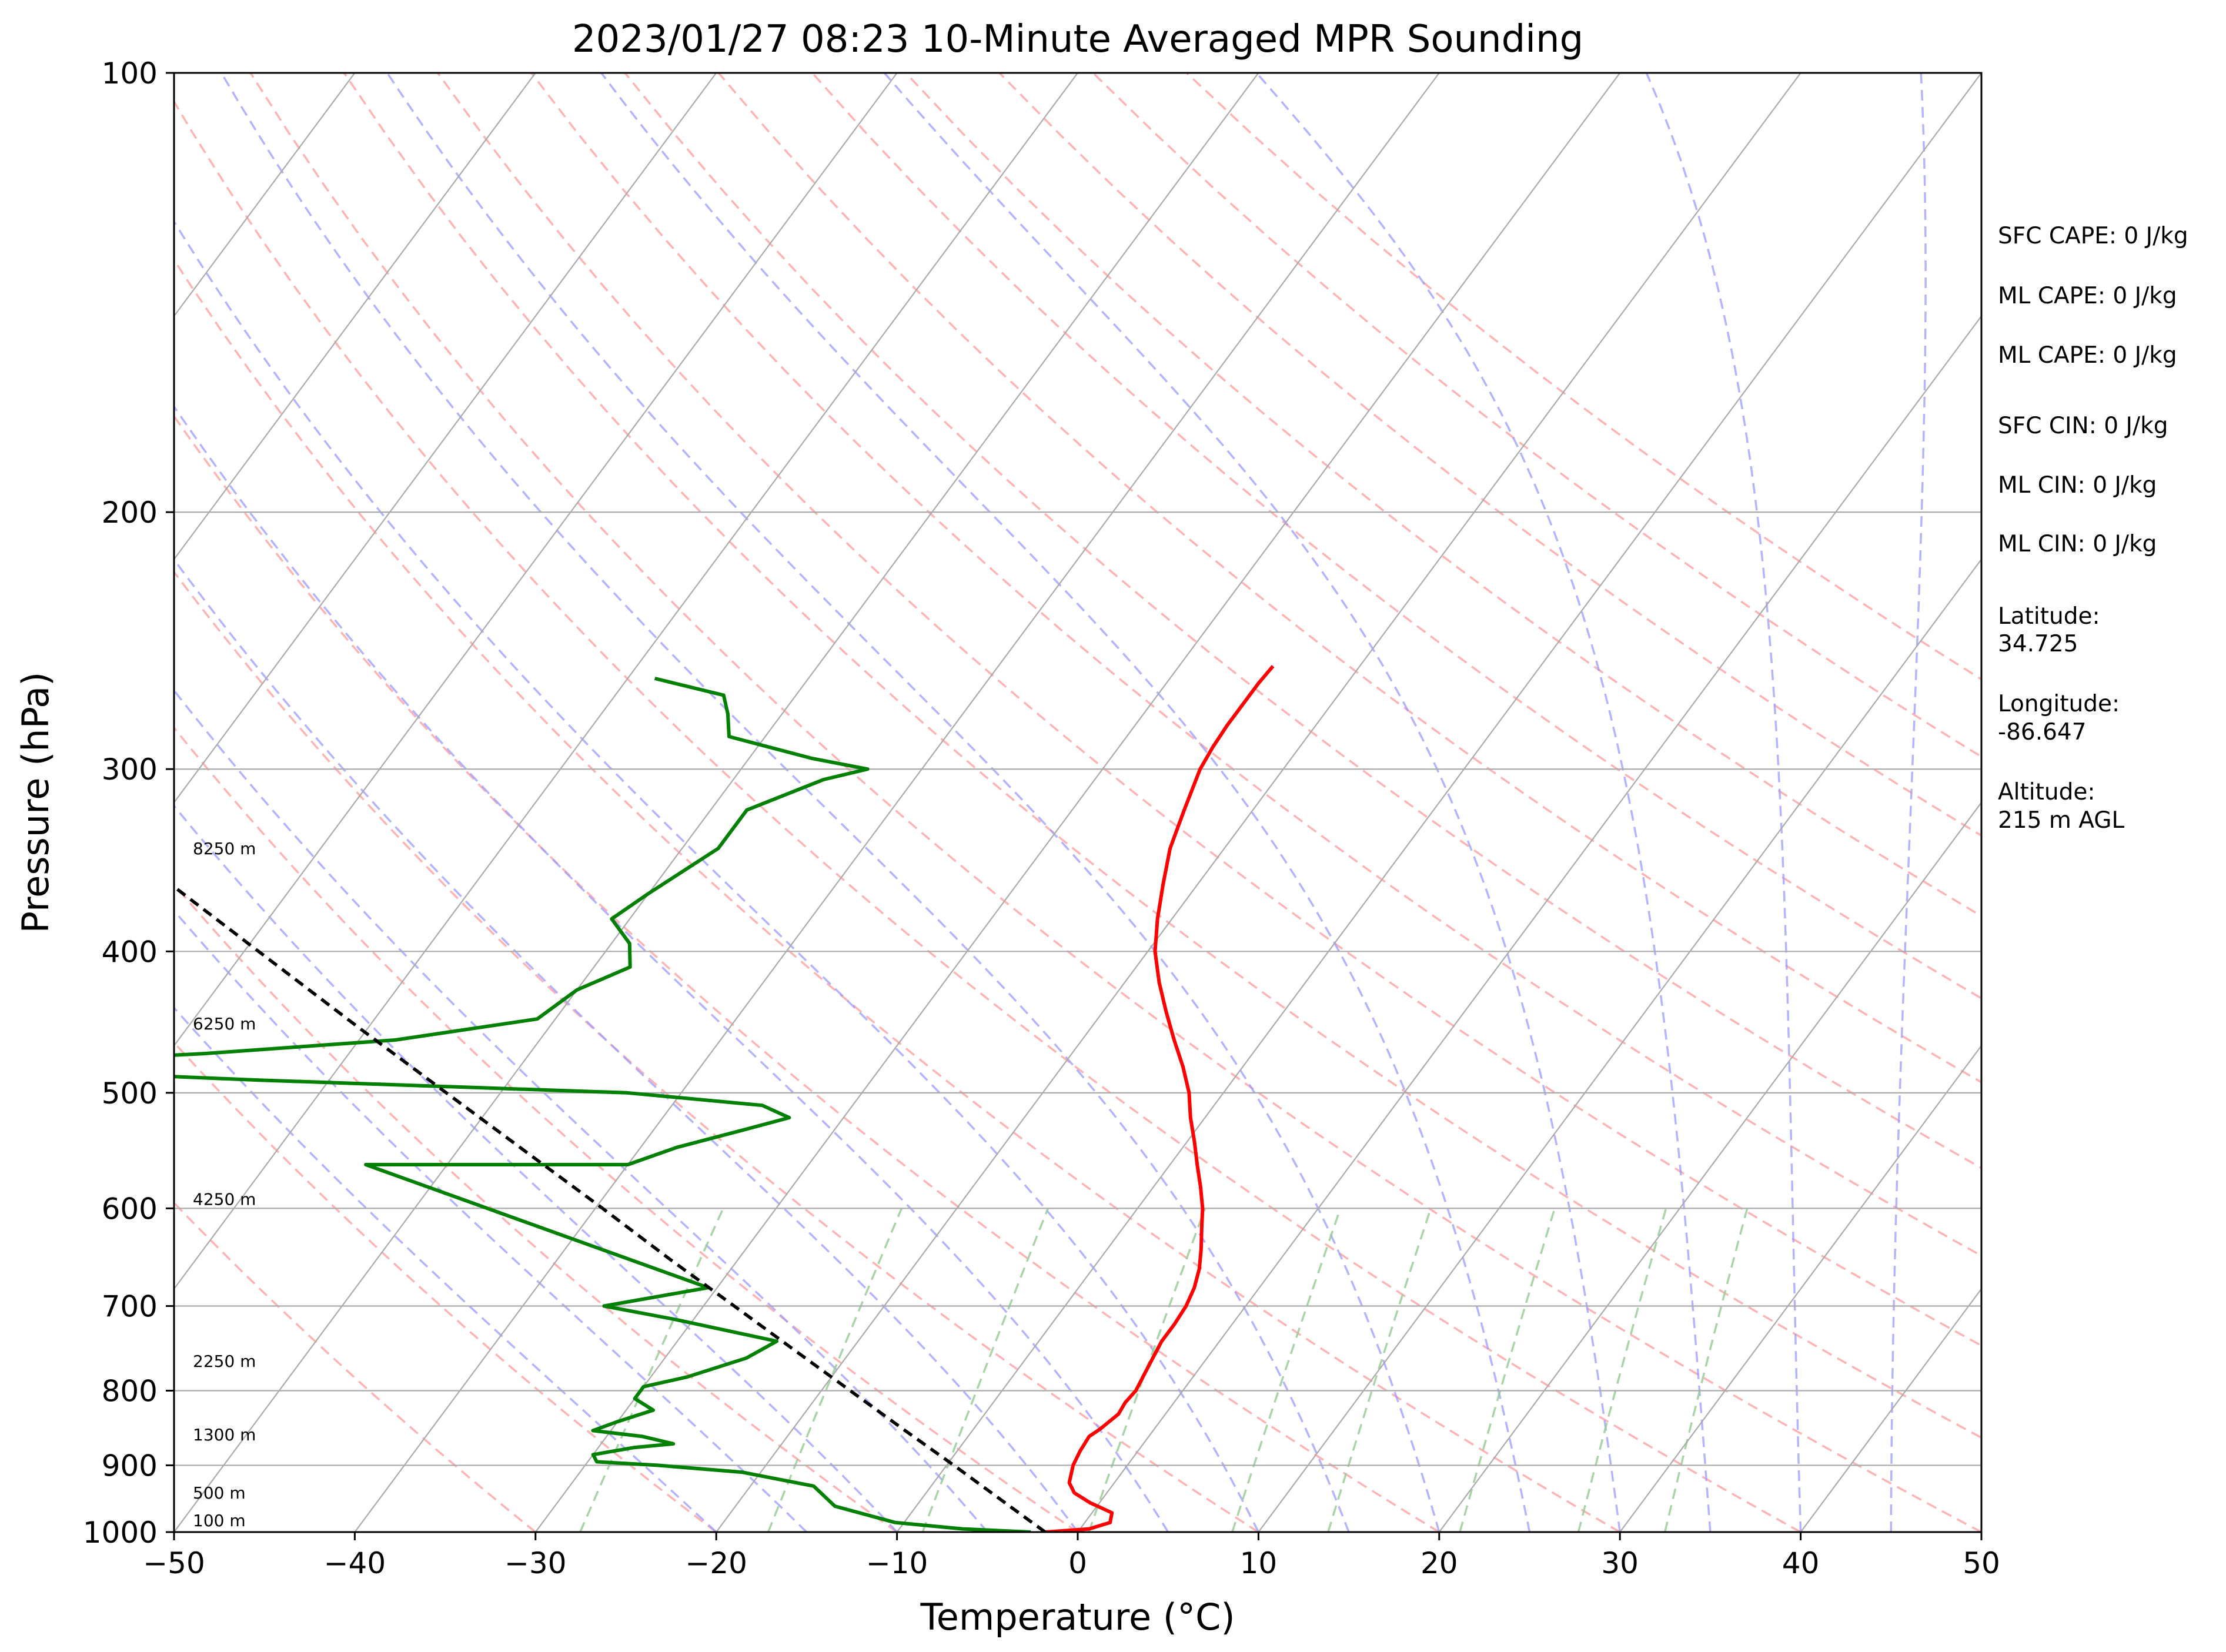 Image resolution: width=2226 pixels, height=1652 pixels. I want to click on y-tick-label: 400, so click(130, 952).